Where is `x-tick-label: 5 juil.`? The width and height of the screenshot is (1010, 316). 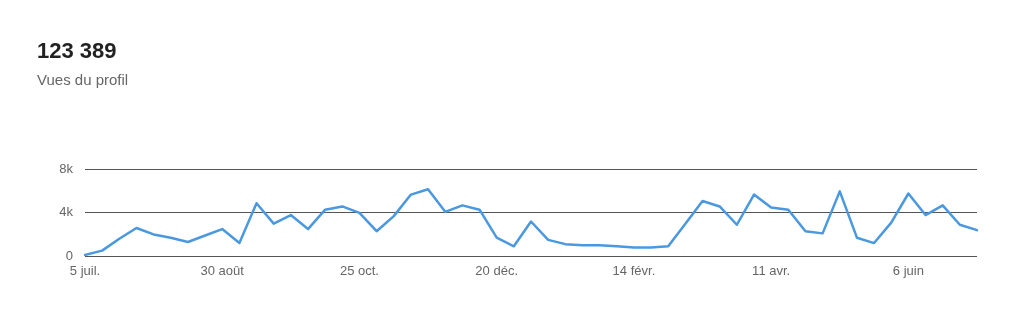
x-tick-label: 5 juil. is located at coordinates (85, 271).